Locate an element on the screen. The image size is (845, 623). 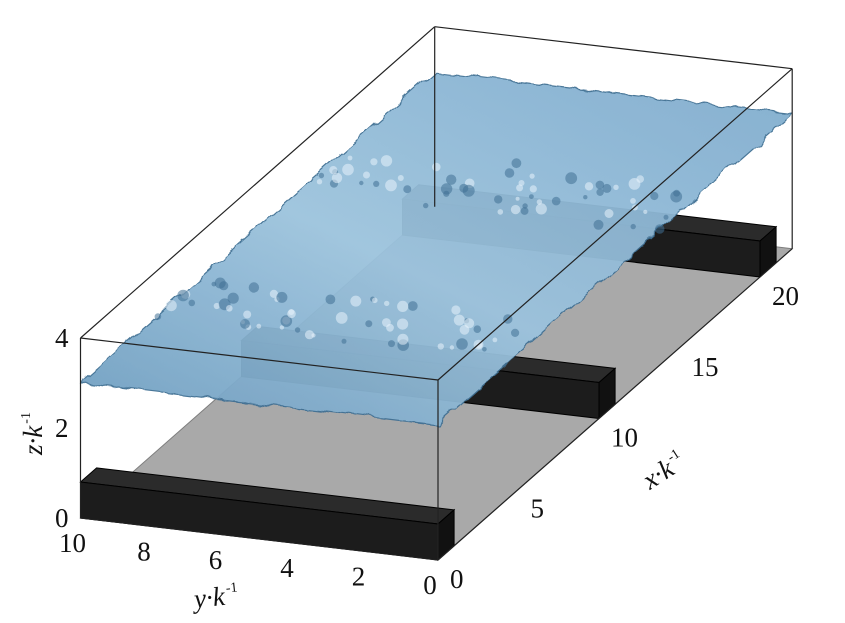
y-tick-label: 2 is located at coordinates (359, 577).